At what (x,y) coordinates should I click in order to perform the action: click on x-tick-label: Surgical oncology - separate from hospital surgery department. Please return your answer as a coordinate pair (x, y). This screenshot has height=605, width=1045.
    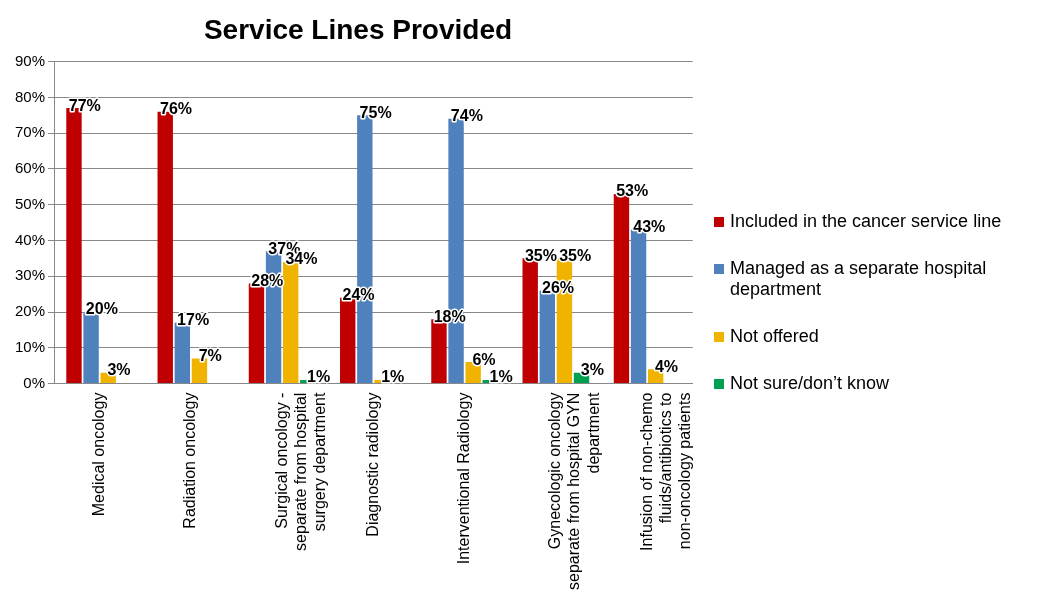
    Looking at the image, I should click on (300, 471).